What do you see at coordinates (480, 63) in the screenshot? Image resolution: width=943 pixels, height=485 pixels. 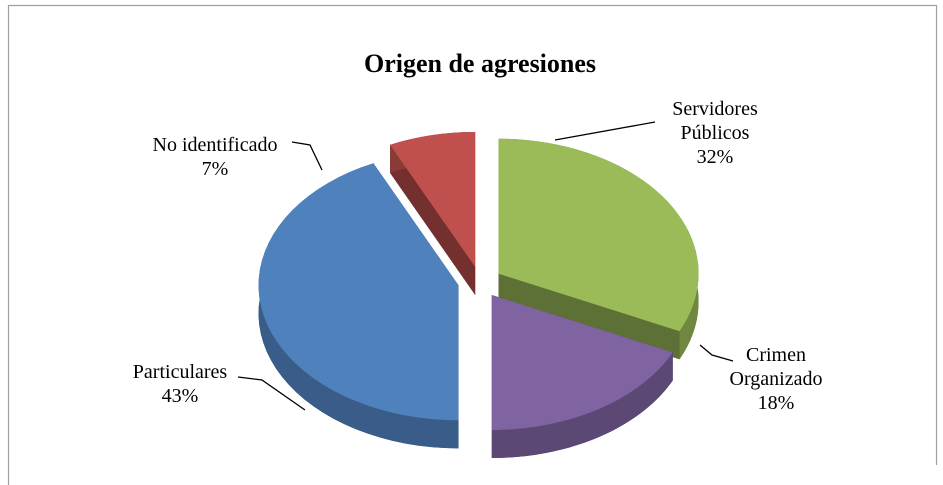 I see `chart-title: Origen de agresiones` at bounding box center [480, 63].